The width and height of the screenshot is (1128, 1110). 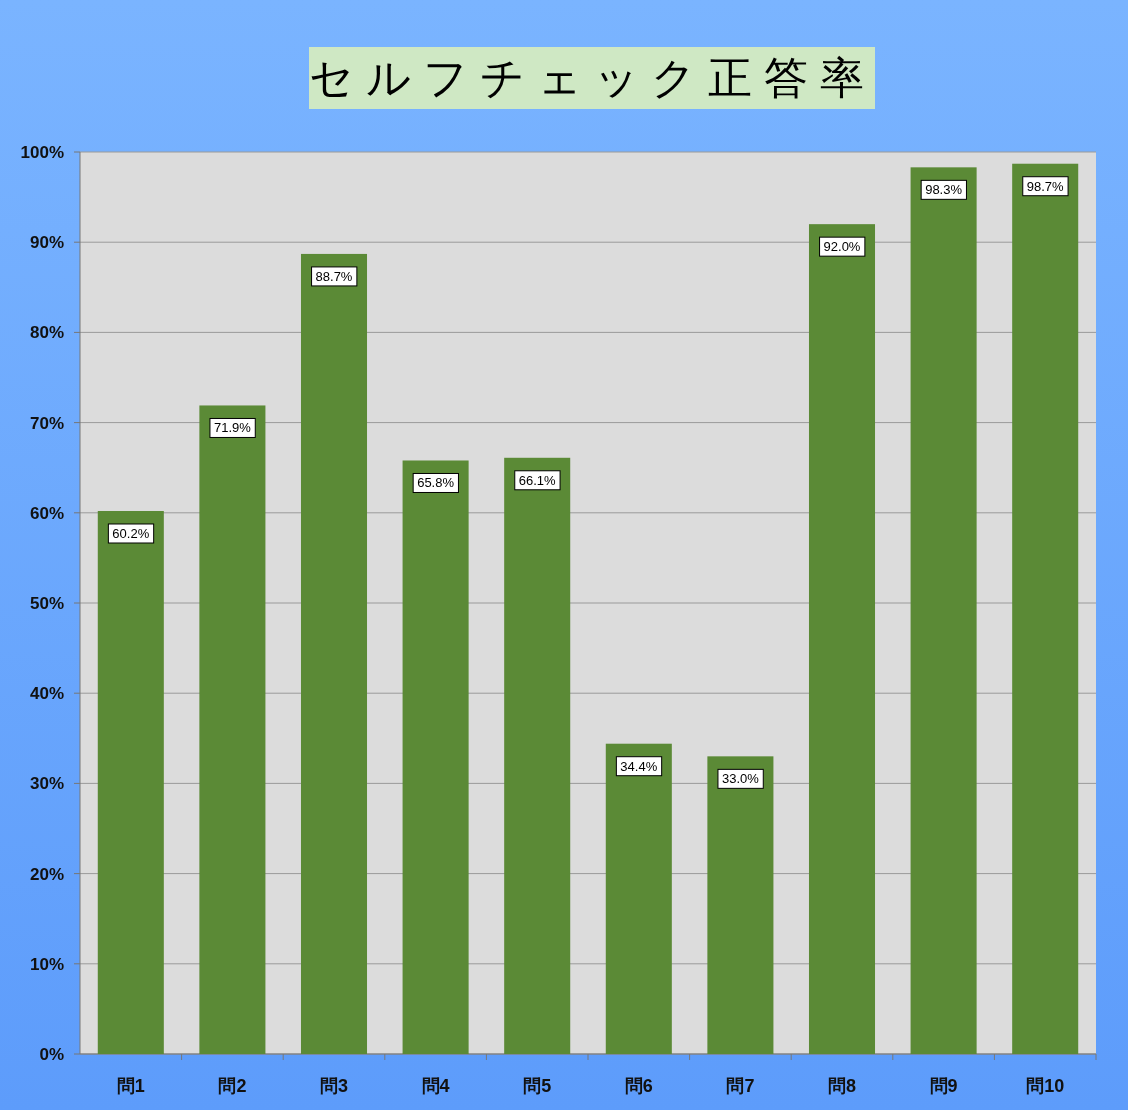 What do you see at coordinates (131, 533) in the screenshot?
I see `data-label: 60.2%` at bounding box center [131, 533].